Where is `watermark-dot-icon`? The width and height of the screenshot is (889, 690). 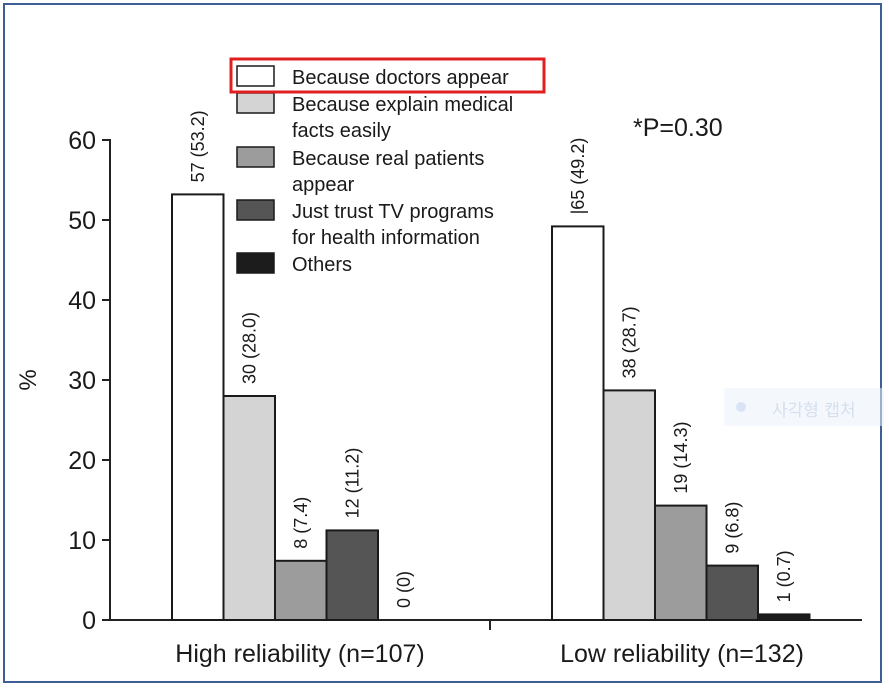
watermark-dot-icon is located at coordinates (741, 407).